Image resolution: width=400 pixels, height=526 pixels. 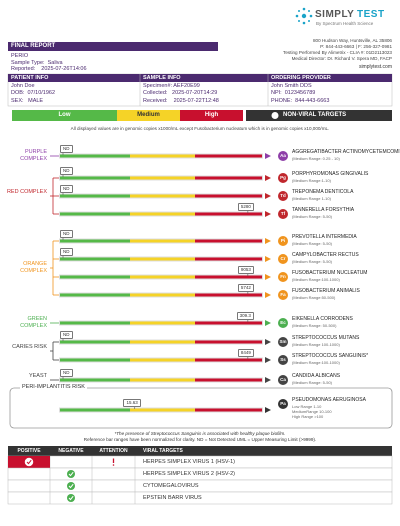 I want to click on target-name: PORPHYROMONAS GINGIVALIS, so click(x=330, y=174).